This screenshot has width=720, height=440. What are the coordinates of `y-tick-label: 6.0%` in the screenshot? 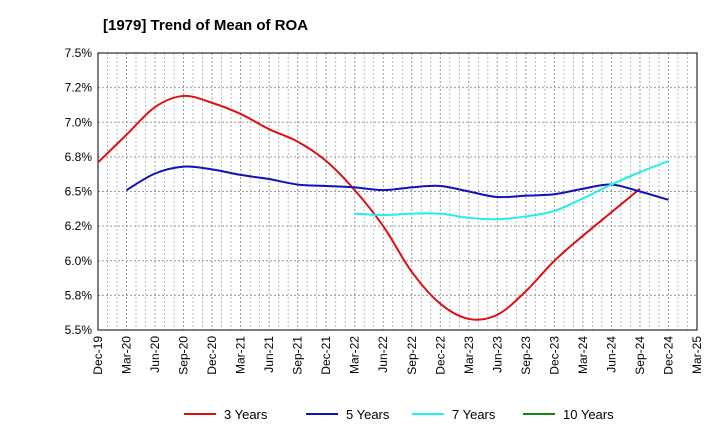 It's located at (79, 261).